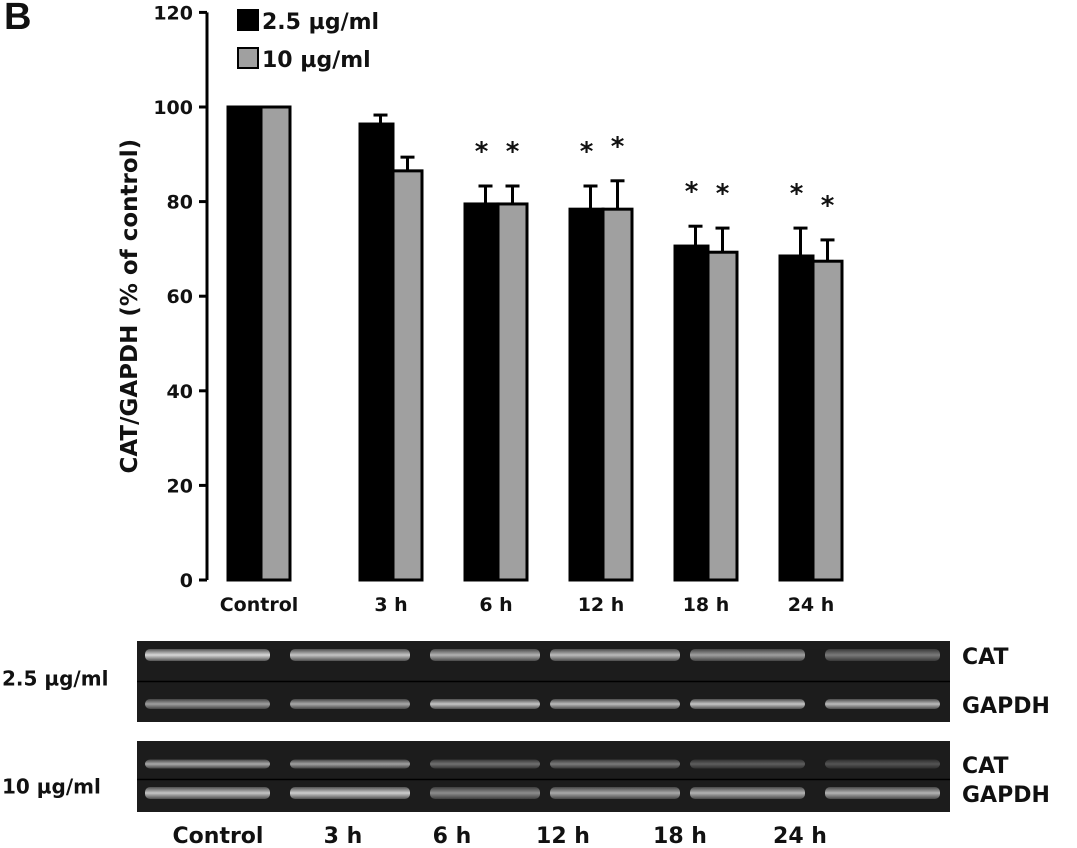  What do you see at coordinates (680, 836) in the screenshot?
I see `lane-label: 18 h` at bounding box center [680, 836].